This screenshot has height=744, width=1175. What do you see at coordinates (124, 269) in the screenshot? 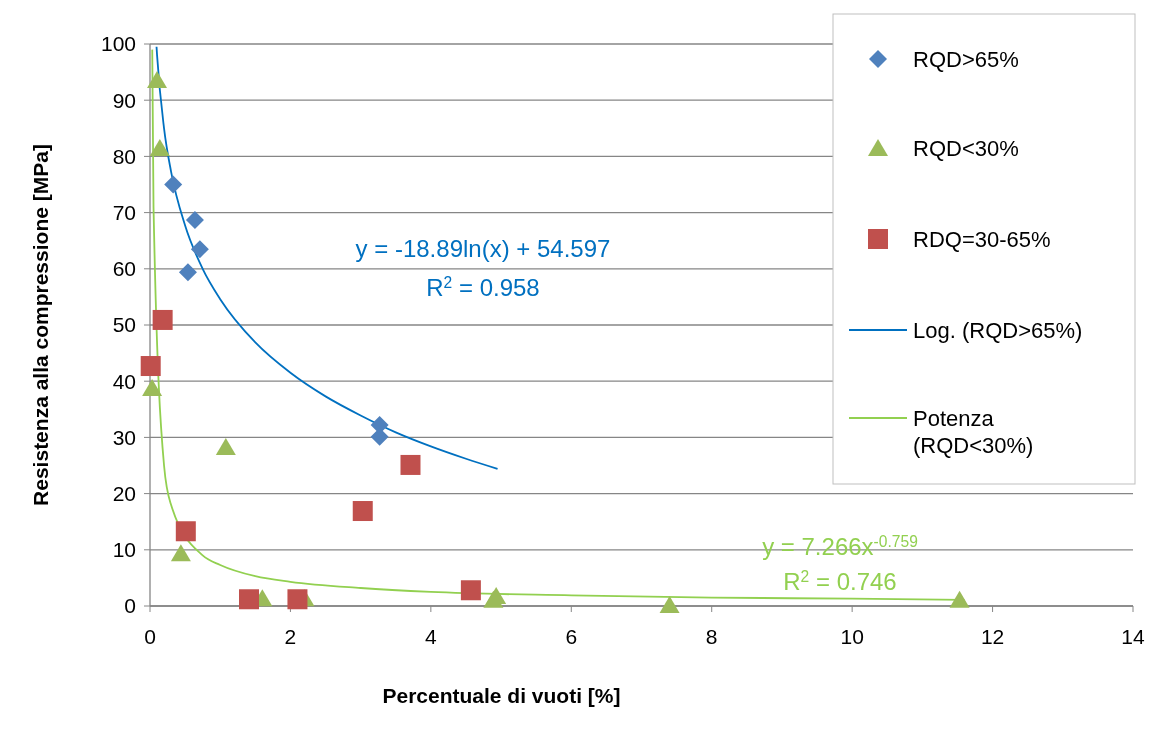
I see `y-tick-label: 60` at bounding box center [124, 269].